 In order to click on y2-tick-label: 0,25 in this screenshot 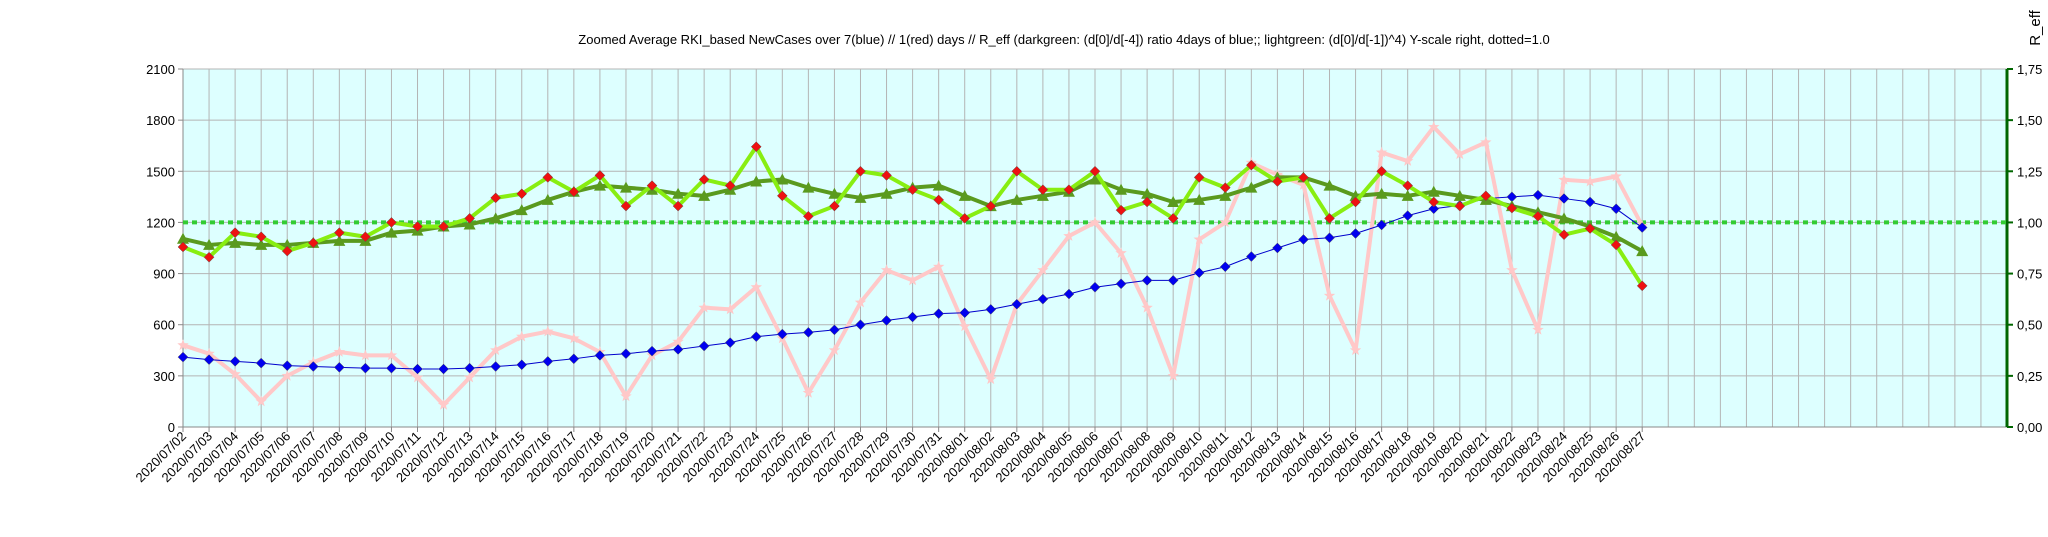, I will do `click(2029, 376)`.